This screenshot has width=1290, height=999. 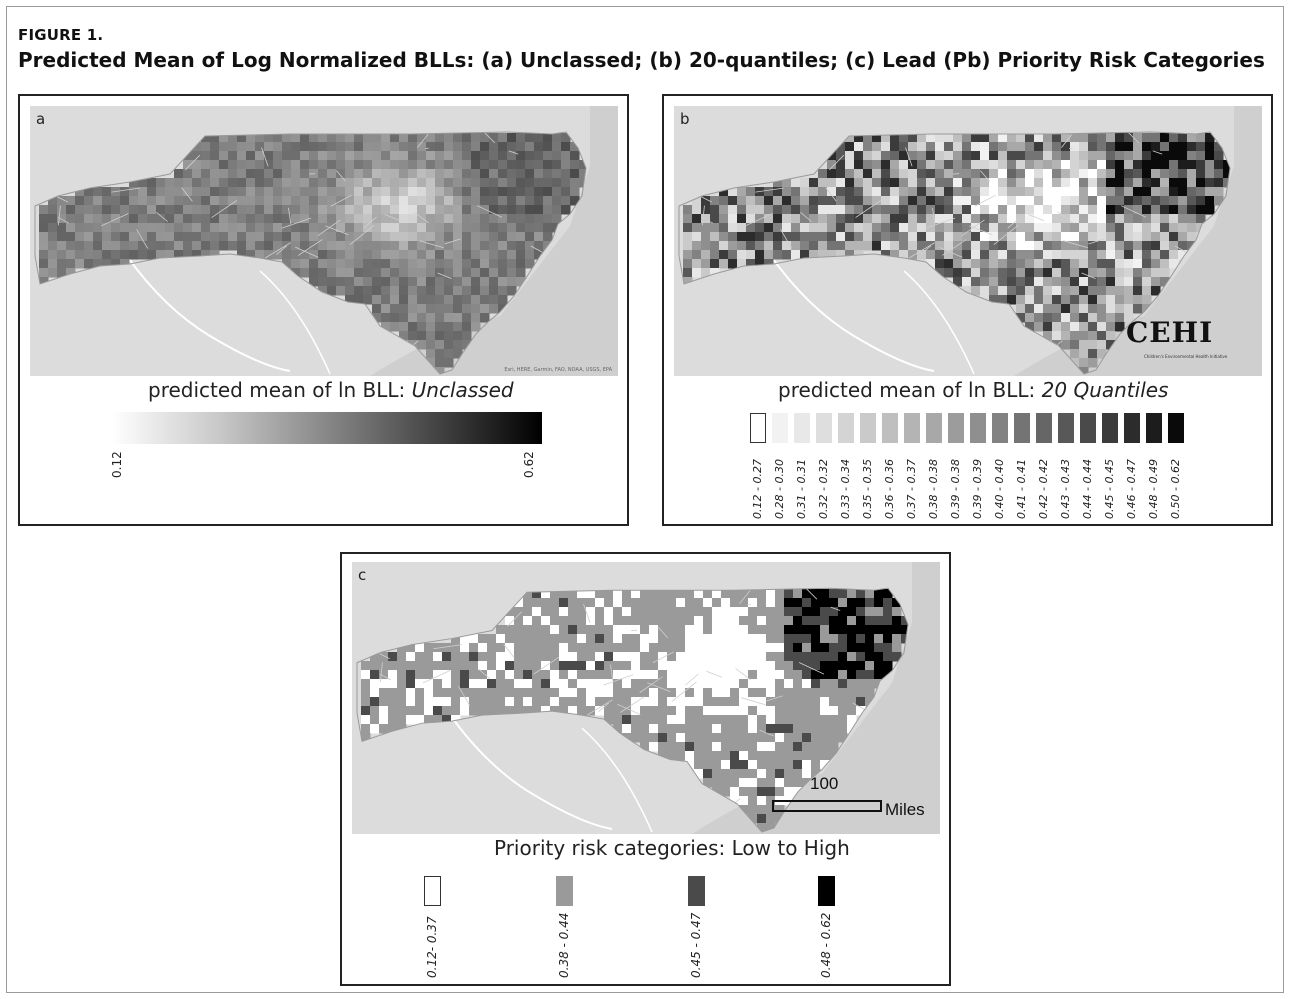 What do you see at coordinates (1065, 489) in the screenshot?
I see `quantile-label: 0.43 - 0.43` at bounding box center [1065, 489].